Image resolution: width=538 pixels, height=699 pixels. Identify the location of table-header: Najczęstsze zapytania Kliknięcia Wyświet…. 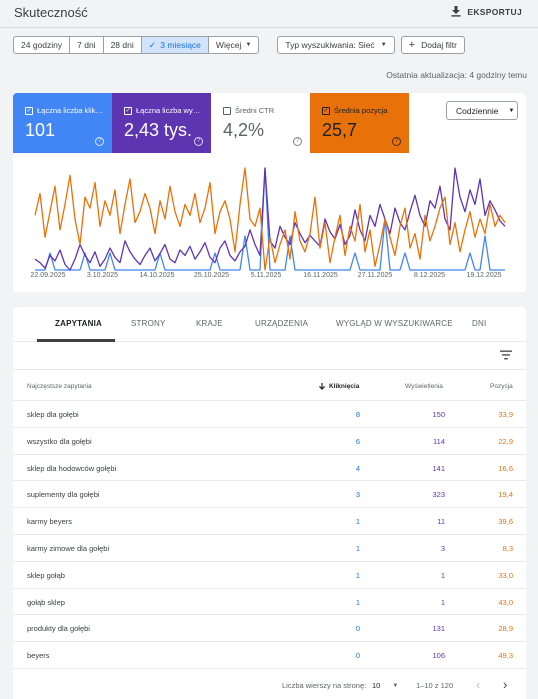
(269, 385).